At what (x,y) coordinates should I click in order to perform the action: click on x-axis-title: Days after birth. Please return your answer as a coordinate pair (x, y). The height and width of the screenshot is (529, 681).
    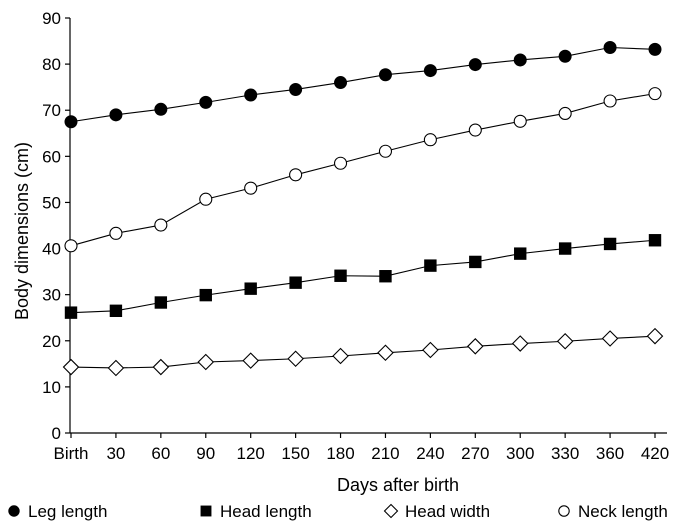
    Looking at the image, I should click on (398, 485).